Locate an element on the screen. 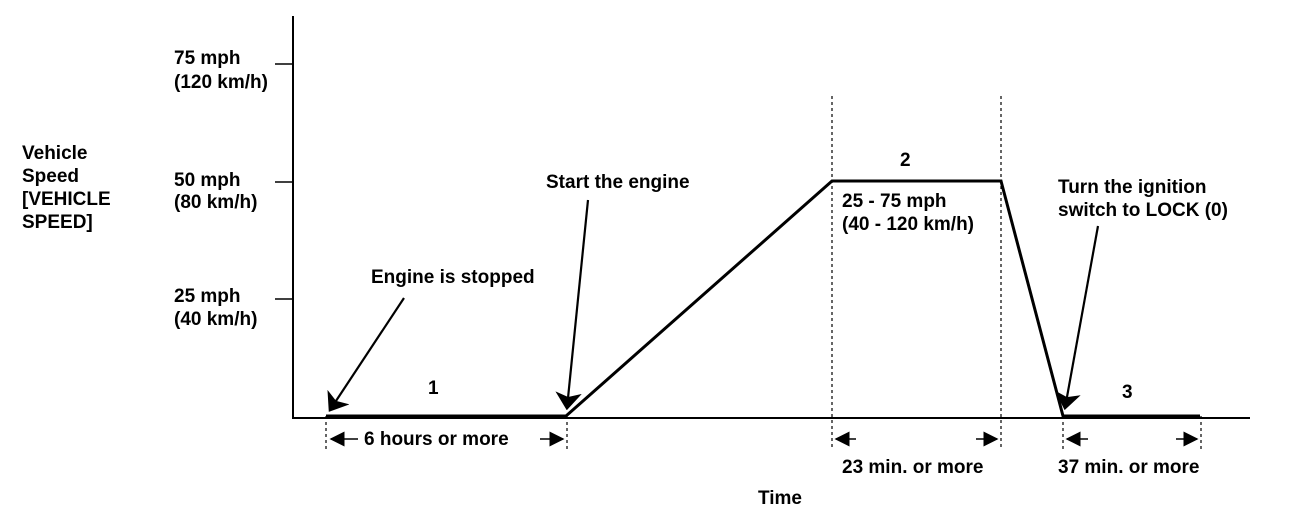 The image size is (1312, 522). y-tick-label-75-kmh: (120 km/h) is located at coordinates (221, 82).